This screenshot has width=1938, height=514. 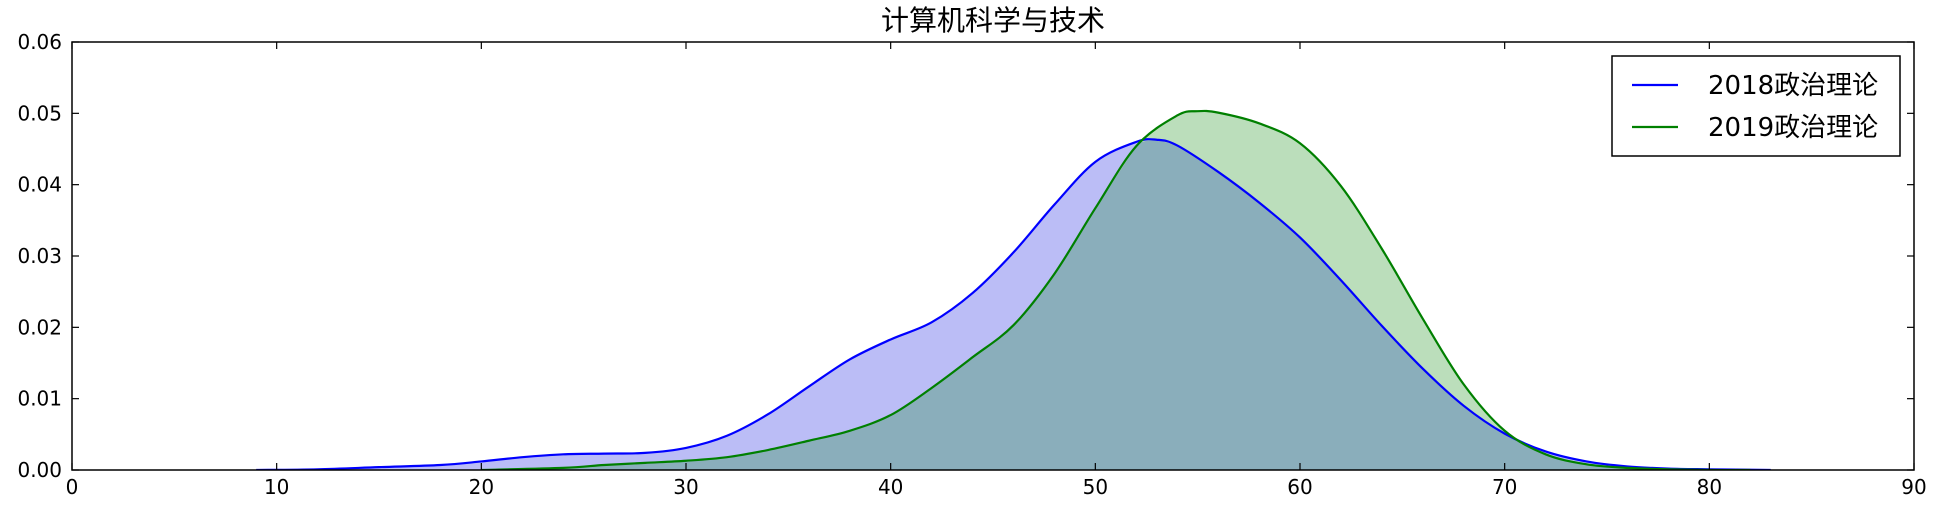 What do you see at coordinates (685, 487) in the screenshot?
I see `x-tick-label: 30` at bounding box center [685, 487].